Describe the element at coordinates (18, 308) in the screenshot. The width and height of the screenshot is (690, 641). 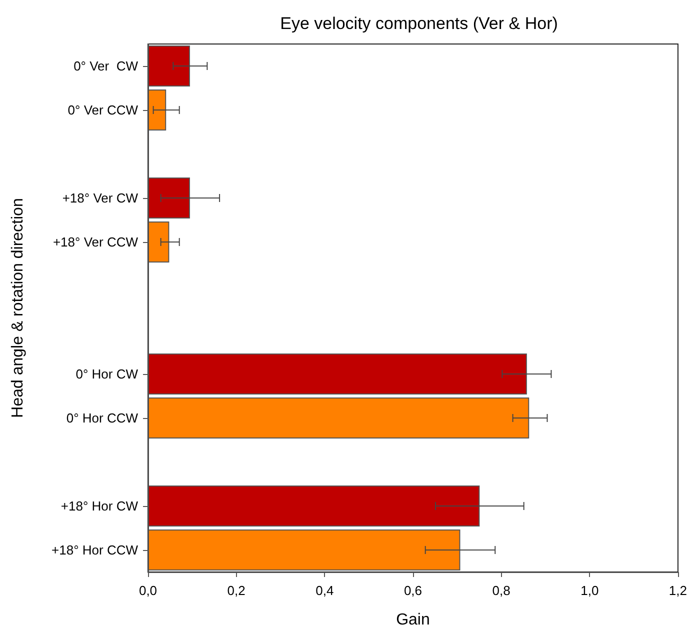
I see `y-axis-title: Head angle & rotation direction` at that location.